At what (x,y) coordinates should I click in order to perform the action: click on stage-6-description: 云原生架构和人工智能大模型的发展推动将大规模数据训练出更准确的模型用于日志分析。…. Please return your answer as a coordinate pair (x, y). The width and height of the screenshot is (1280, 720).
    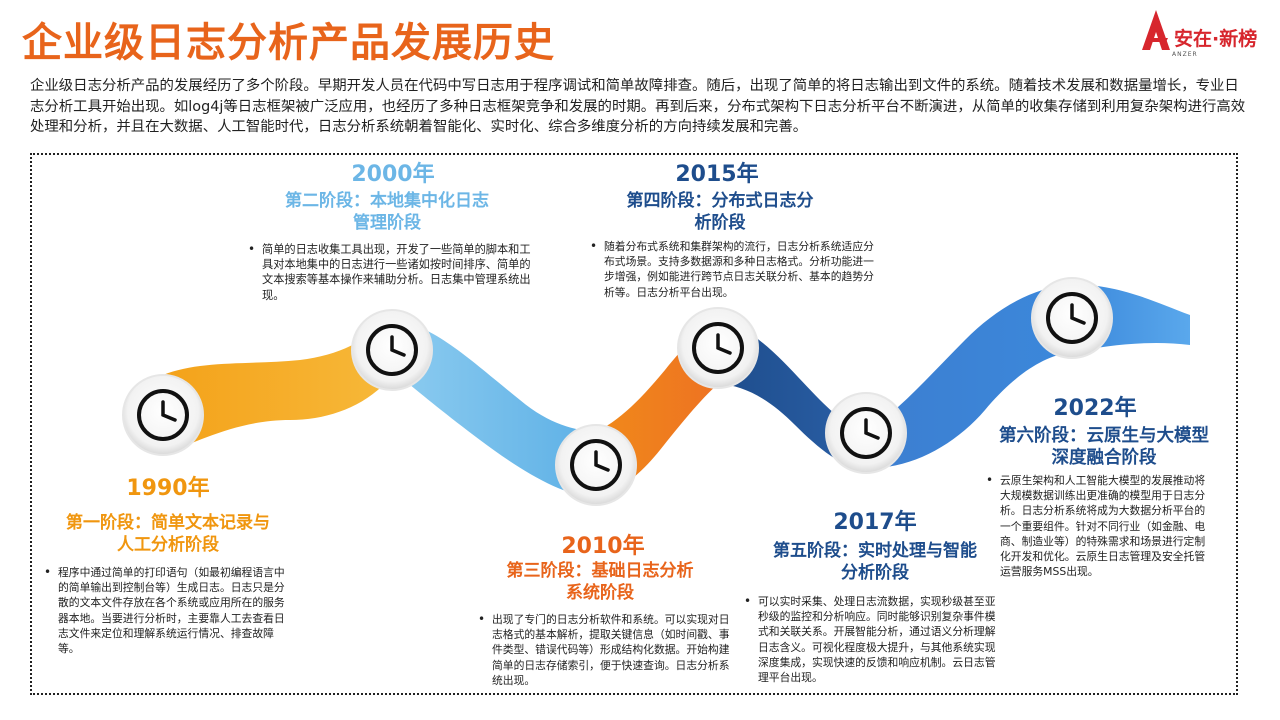
    Looking at the image, I should click on (1099, 526).